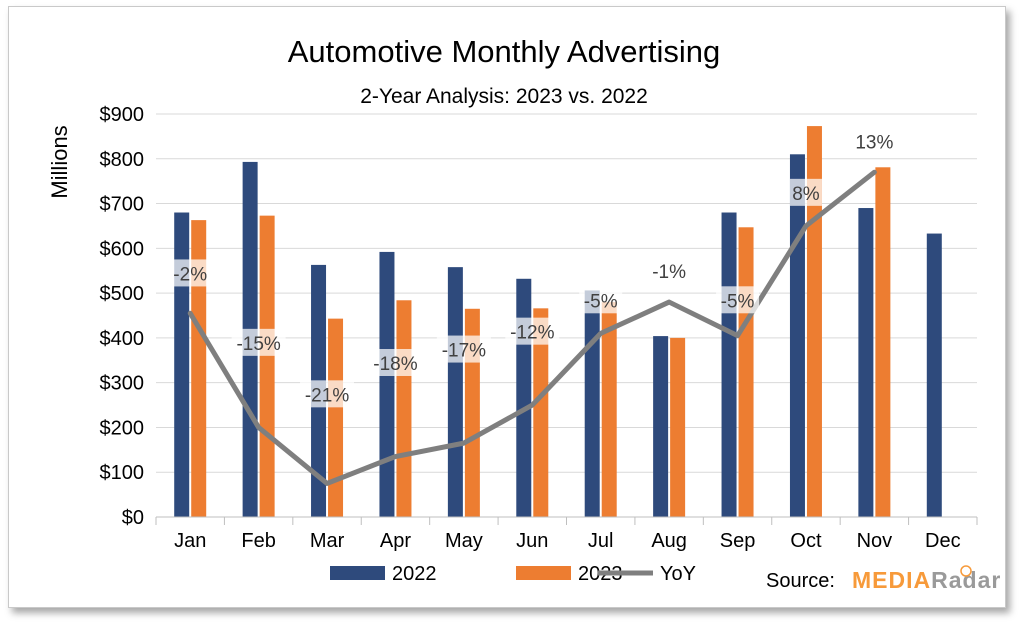 The height and width of the screenshot is (624, 1024). Describe the element at coordinates (934, 375) in the screenshot. I see `bar-2022-dec` at that location.